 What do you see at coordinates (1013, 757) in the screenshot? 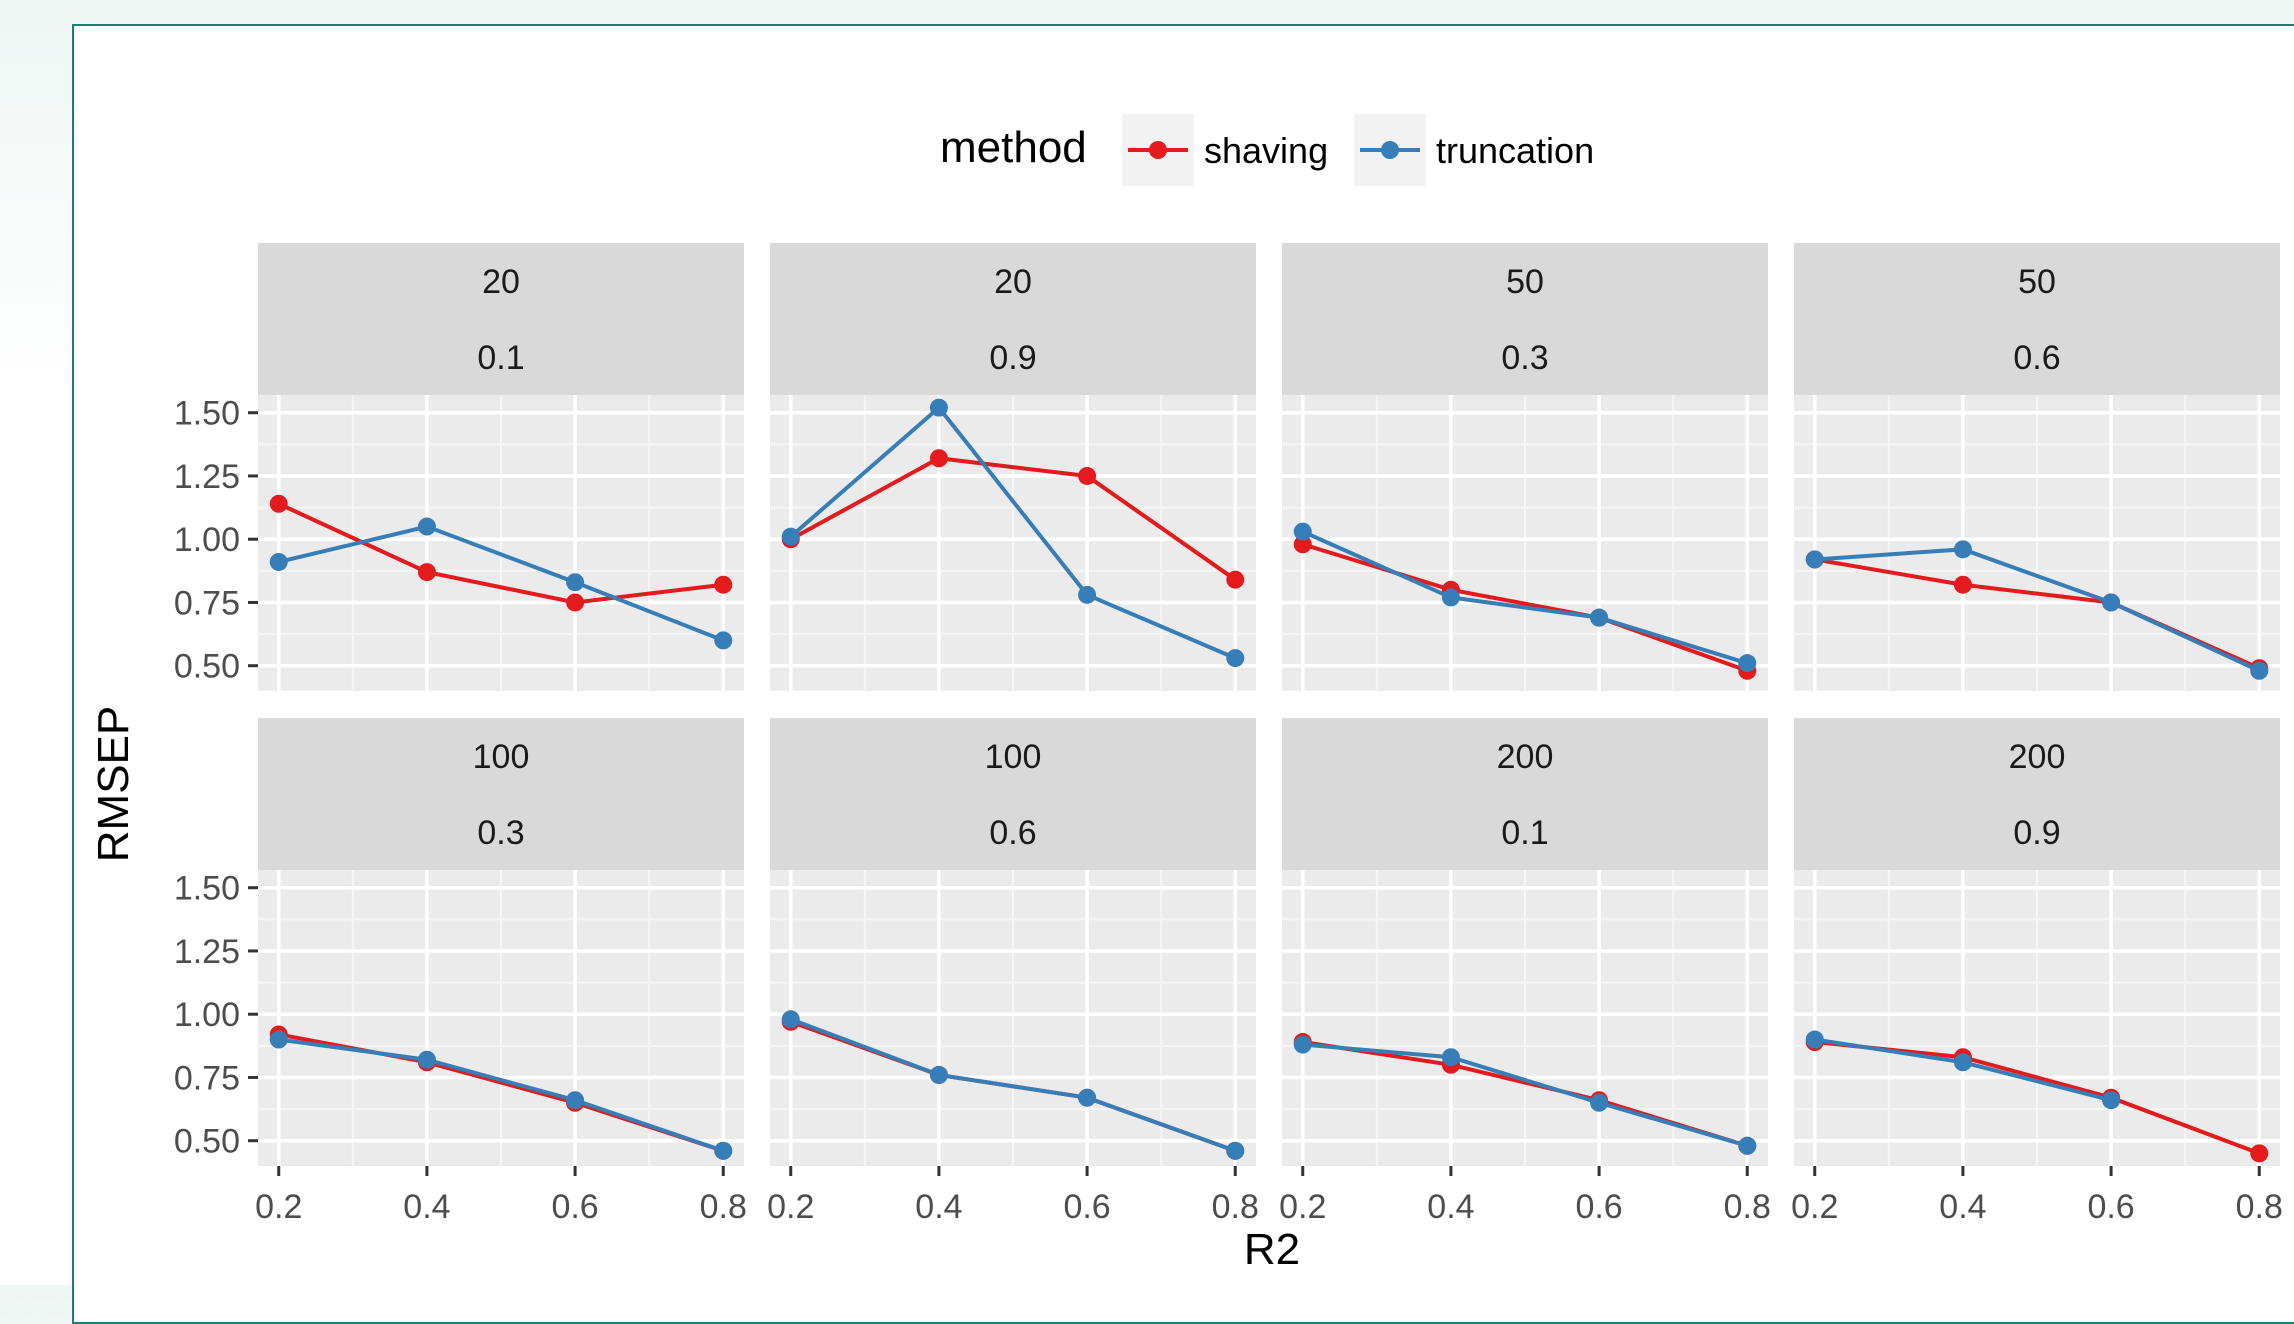
I see `facet-strip-label: 100` at bounding box center [1013, 757].